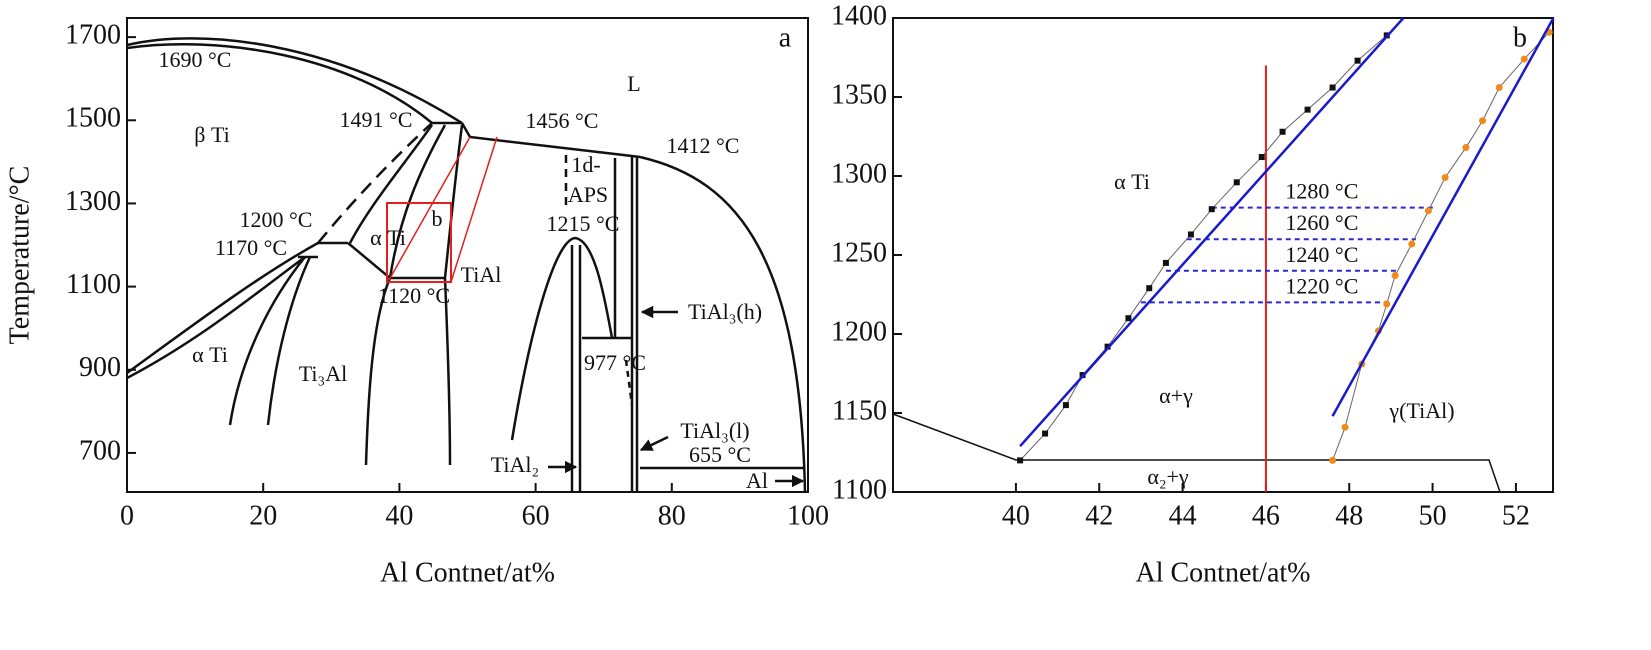  Describe the element at coordinates (1266, 515) in the screenshot. I see `x-tick-label: 46` at that location.